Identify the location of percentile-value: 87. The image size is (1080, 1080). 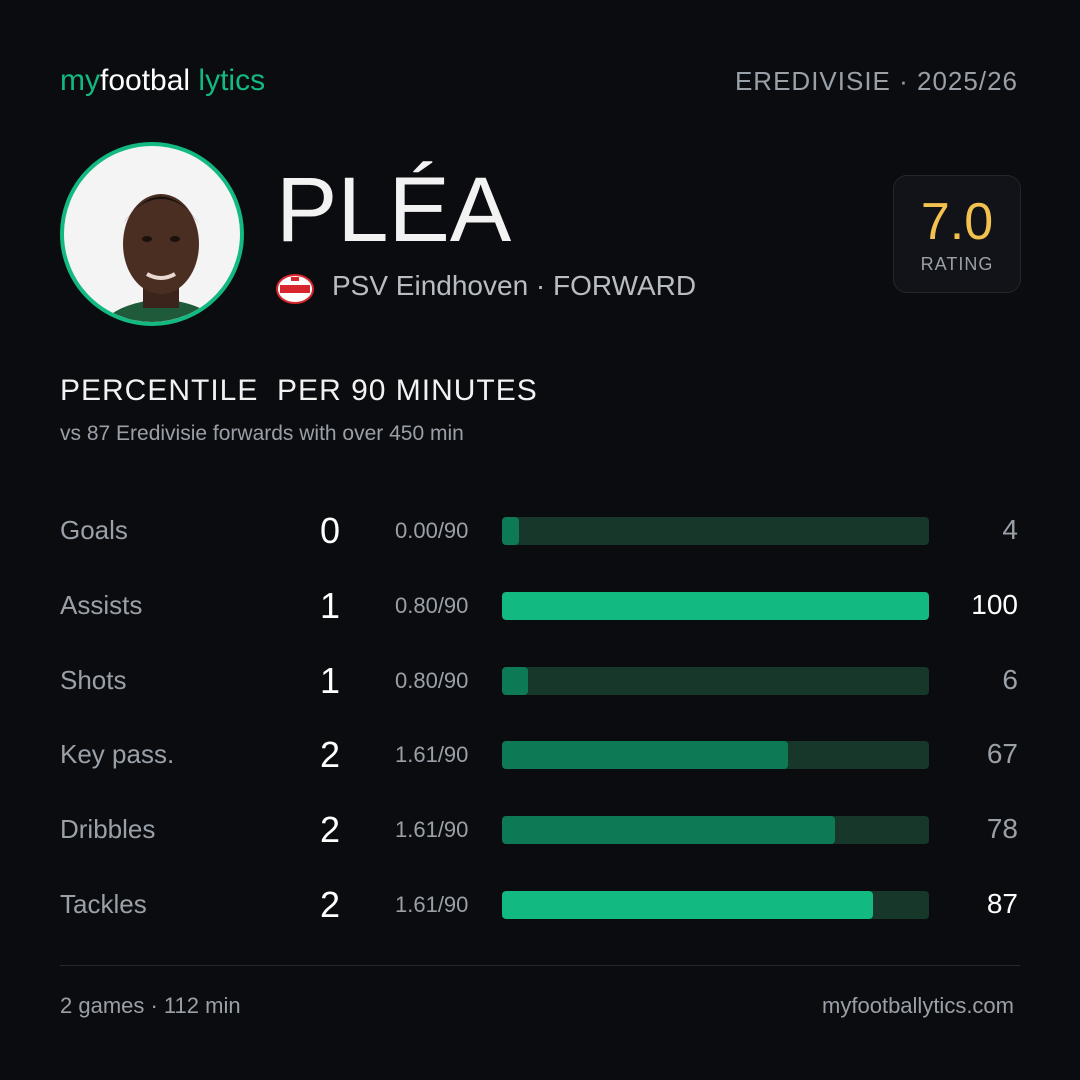
(1002, 903).